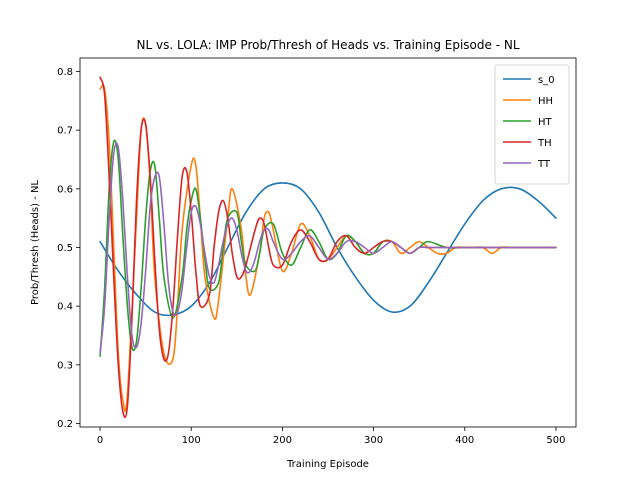  I want to click on y-axis-label: Prob/Thresh (Heads) - NL, so click(35, 242).